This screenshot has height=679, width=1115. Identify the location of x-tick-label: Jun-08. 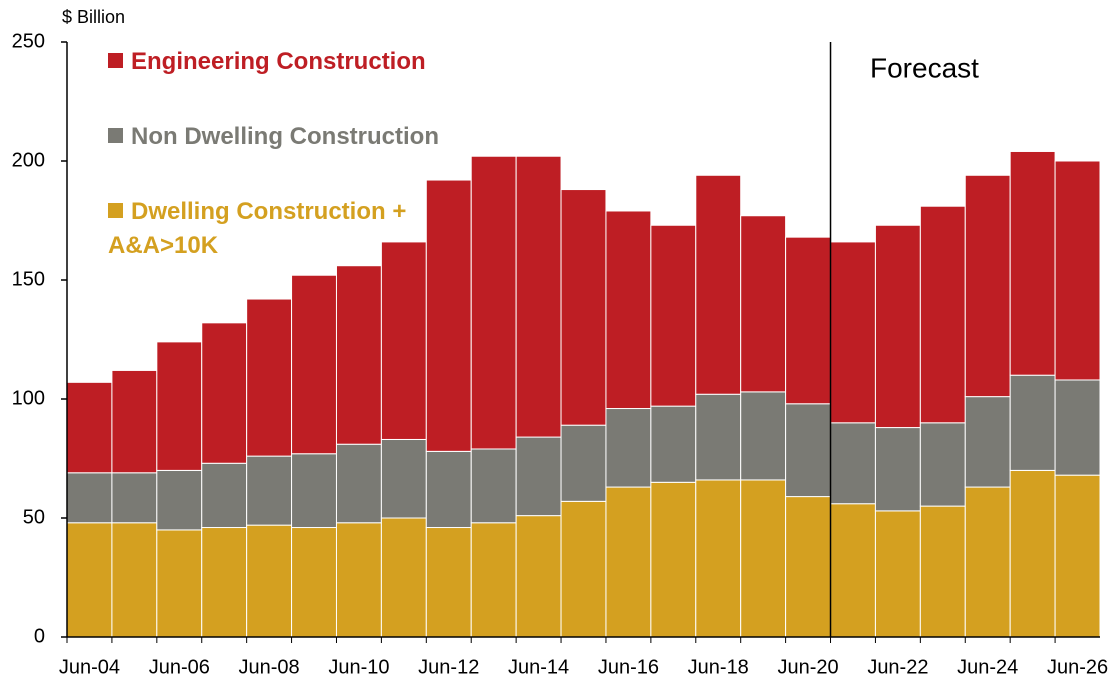
(269, 667).